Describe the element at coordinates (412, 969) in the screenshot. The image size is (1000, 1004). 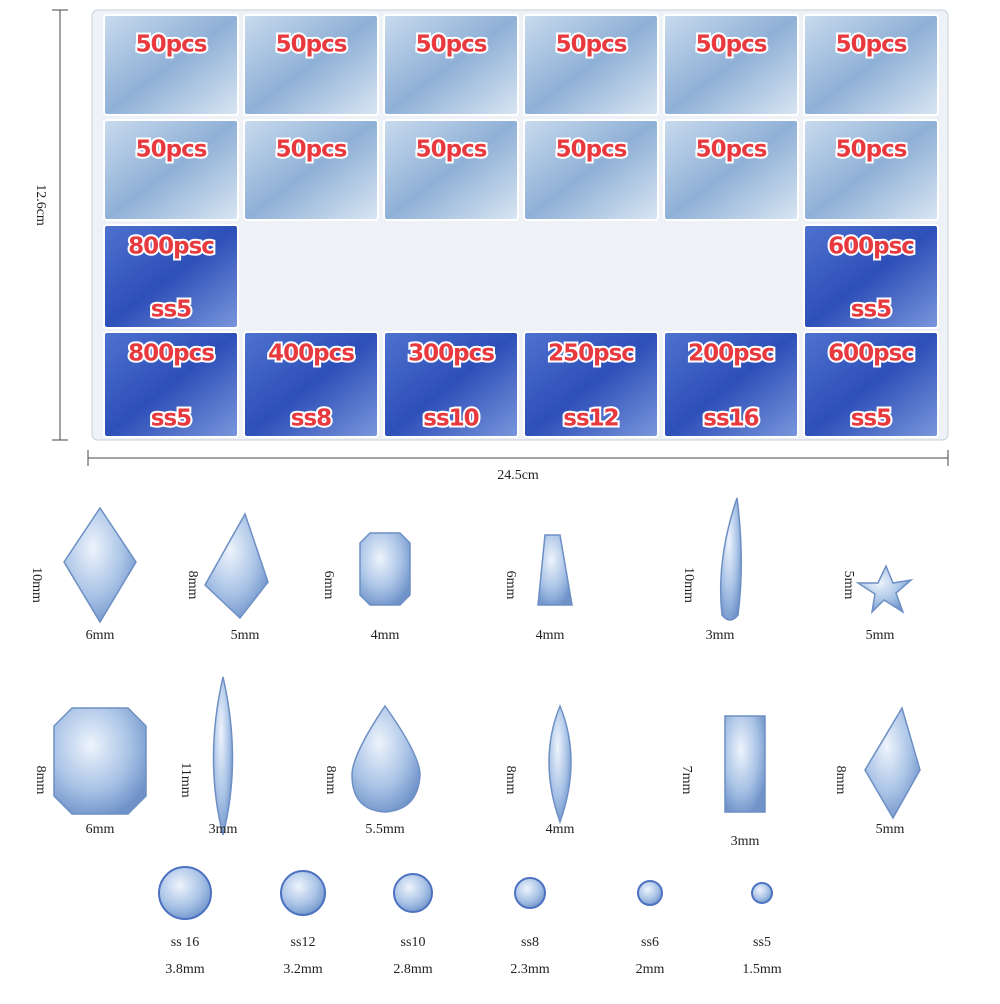
I see `round-diameter: 2.8mm` at that location.